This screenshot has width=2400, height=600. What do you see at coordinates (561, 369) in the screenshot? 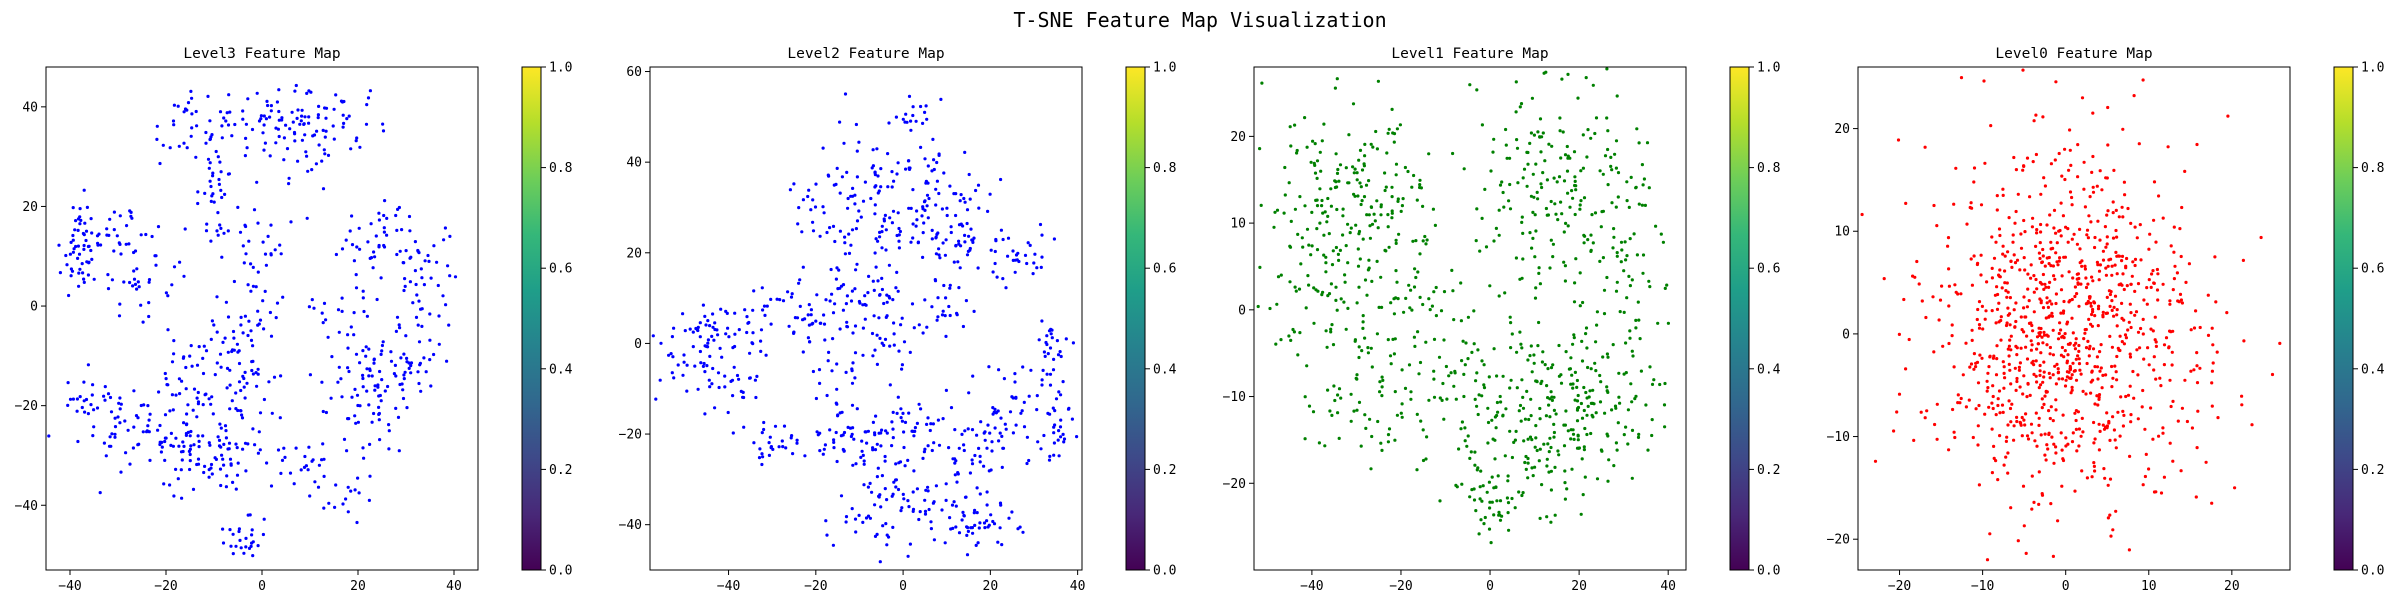
I see `colorbar-tick-label: 0.4` at bounding box center [561, 369].